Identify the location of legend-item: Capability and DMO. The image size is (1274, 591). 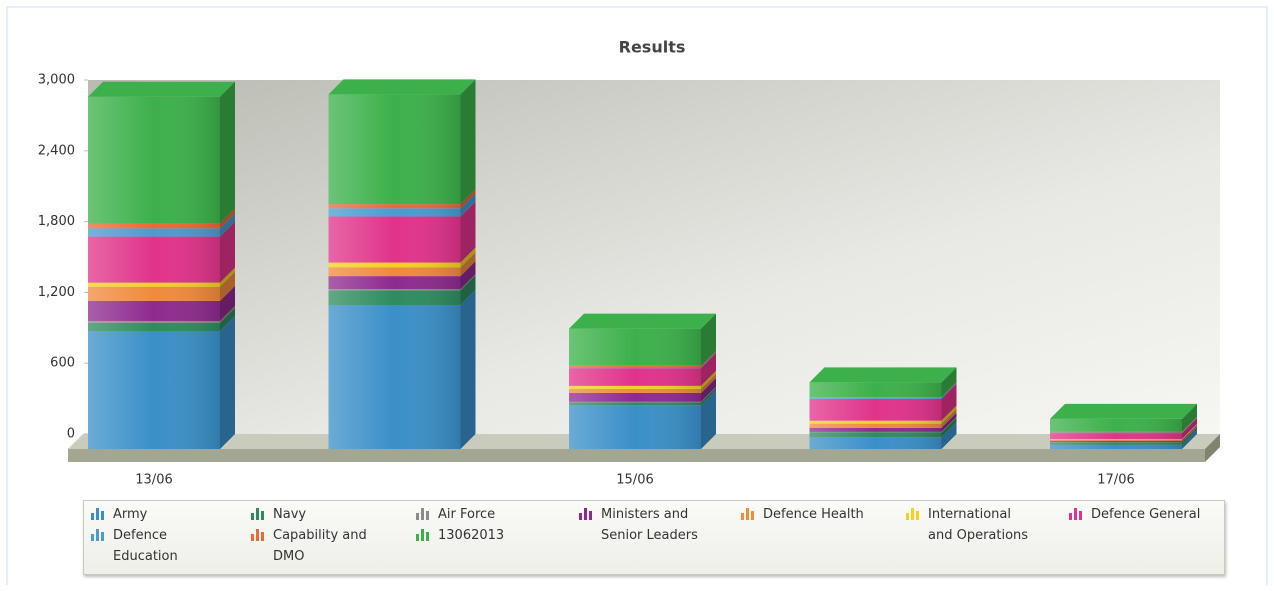
(317, 546).